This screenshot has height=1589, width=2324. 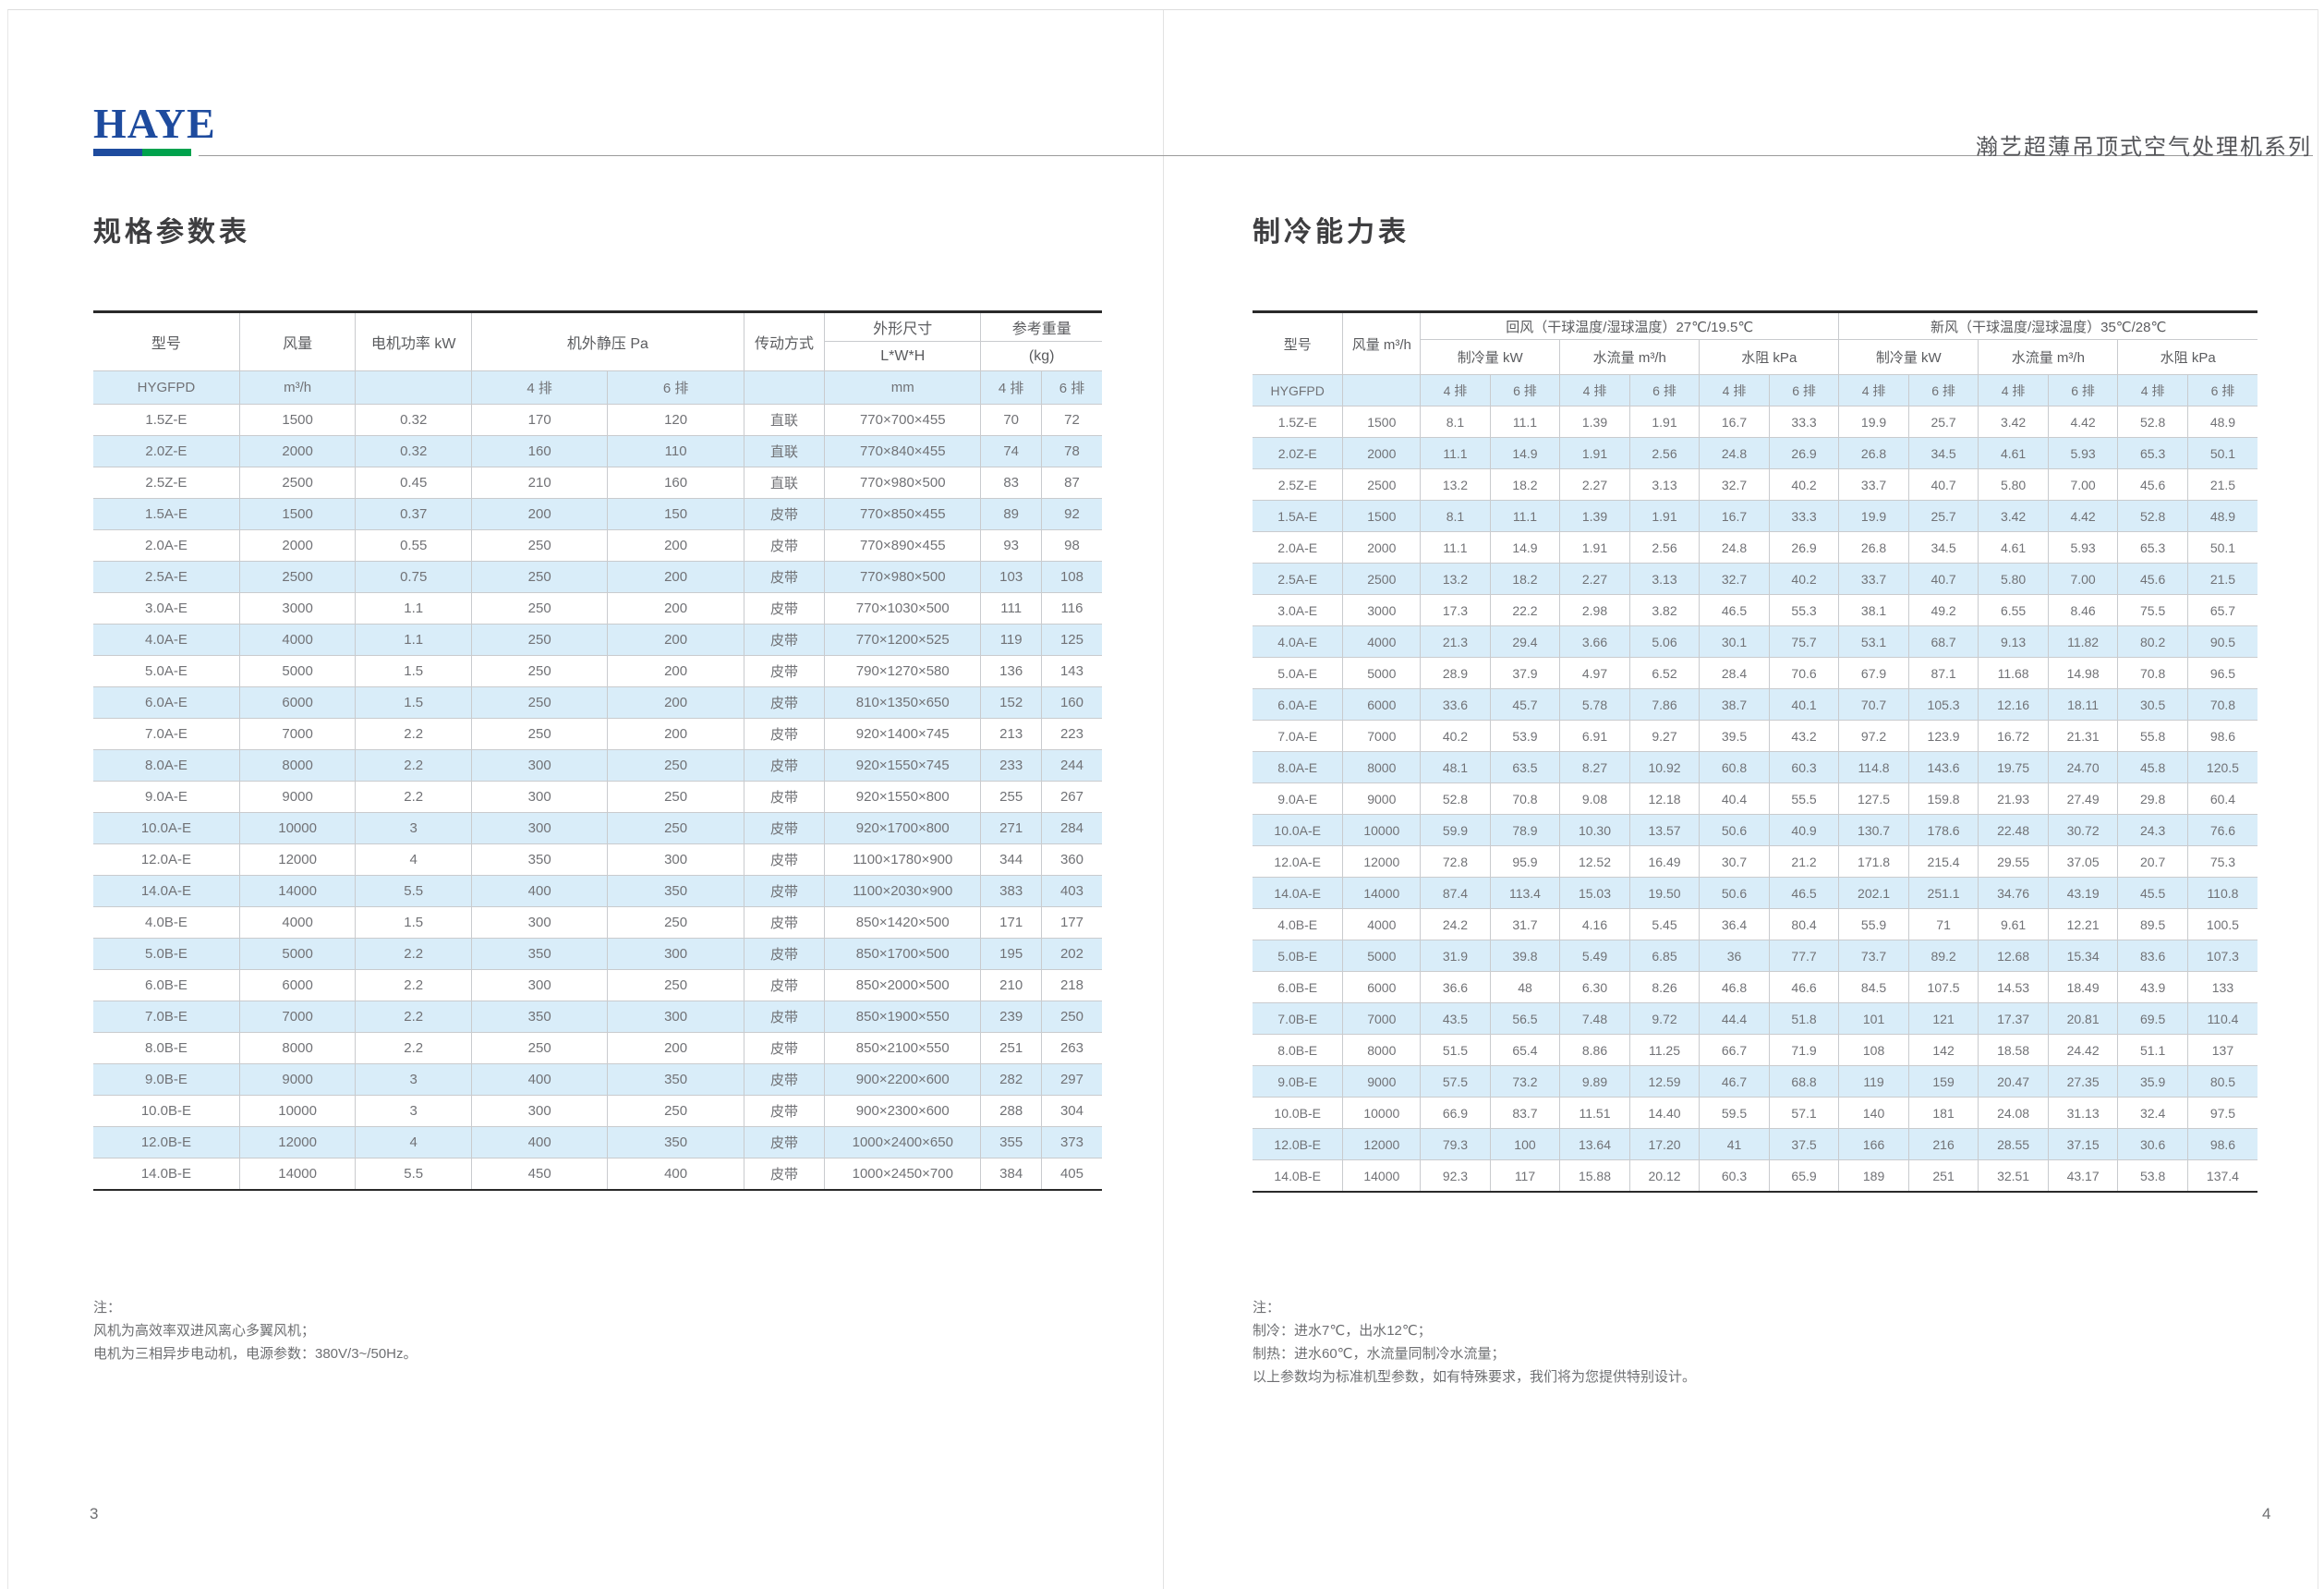 What do you see at coordinates (2153, 893) in the screenshot?
I see `table-cell: 45.5` at bounding box center [2153, 893].